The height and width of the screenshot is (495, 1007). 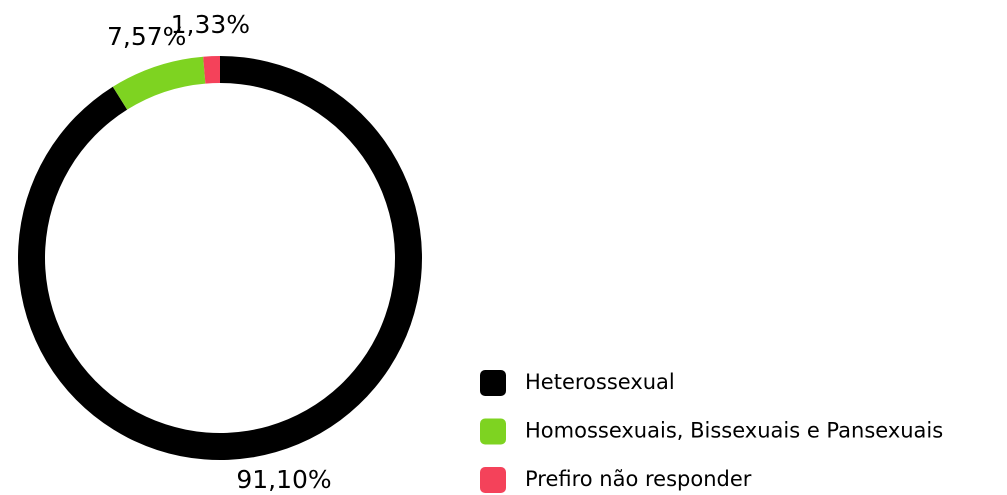 I want to click on value-label: 1,33%, so click(x=210, y=24).